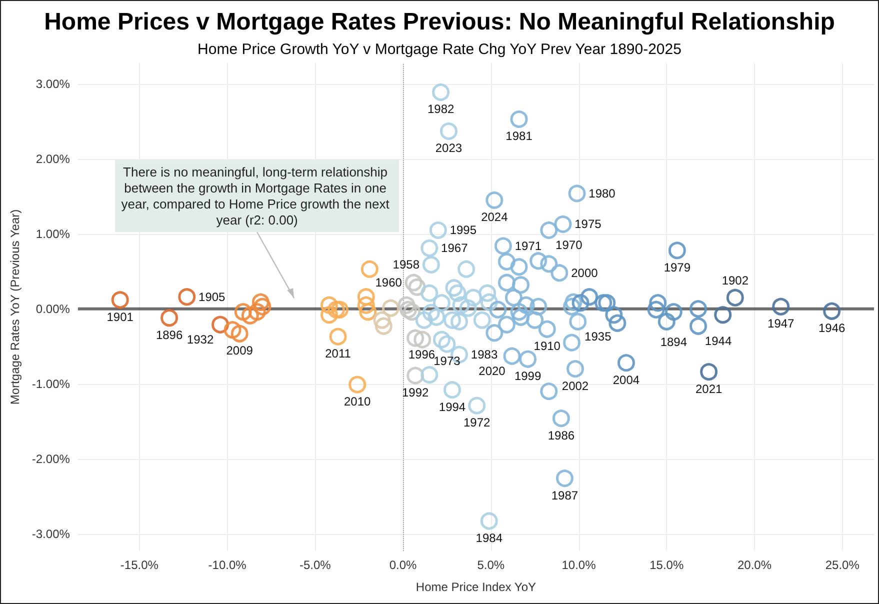 The height and width of the screenshot is (604, 879). I want to click on annotation: 1987, so click(564, 495).